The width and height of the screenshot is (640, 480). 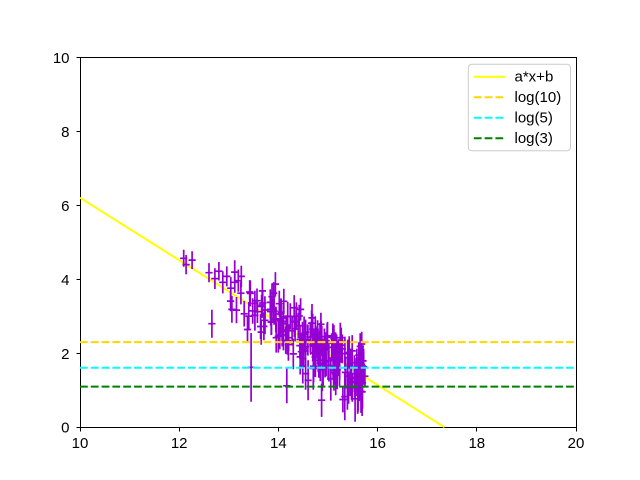 What do you see at coordinates (65, 132) in the screenshot?
I see `svg-text: 8` at bounding box center [65, 132].